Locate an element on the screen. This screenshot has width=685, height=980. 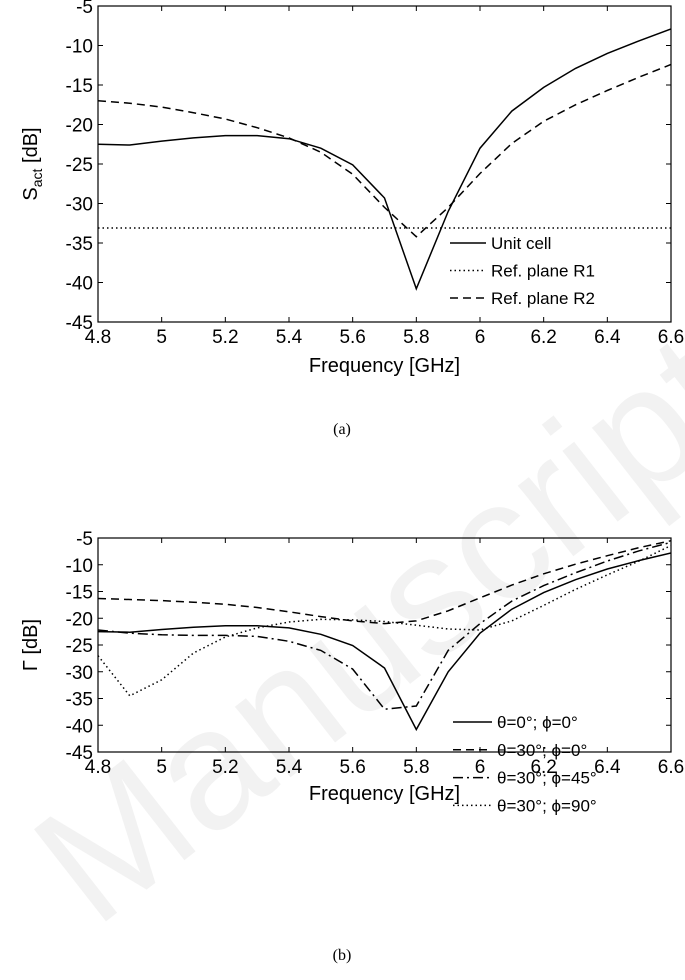
panel-caption: (a) is located at coordinates (342, 429).